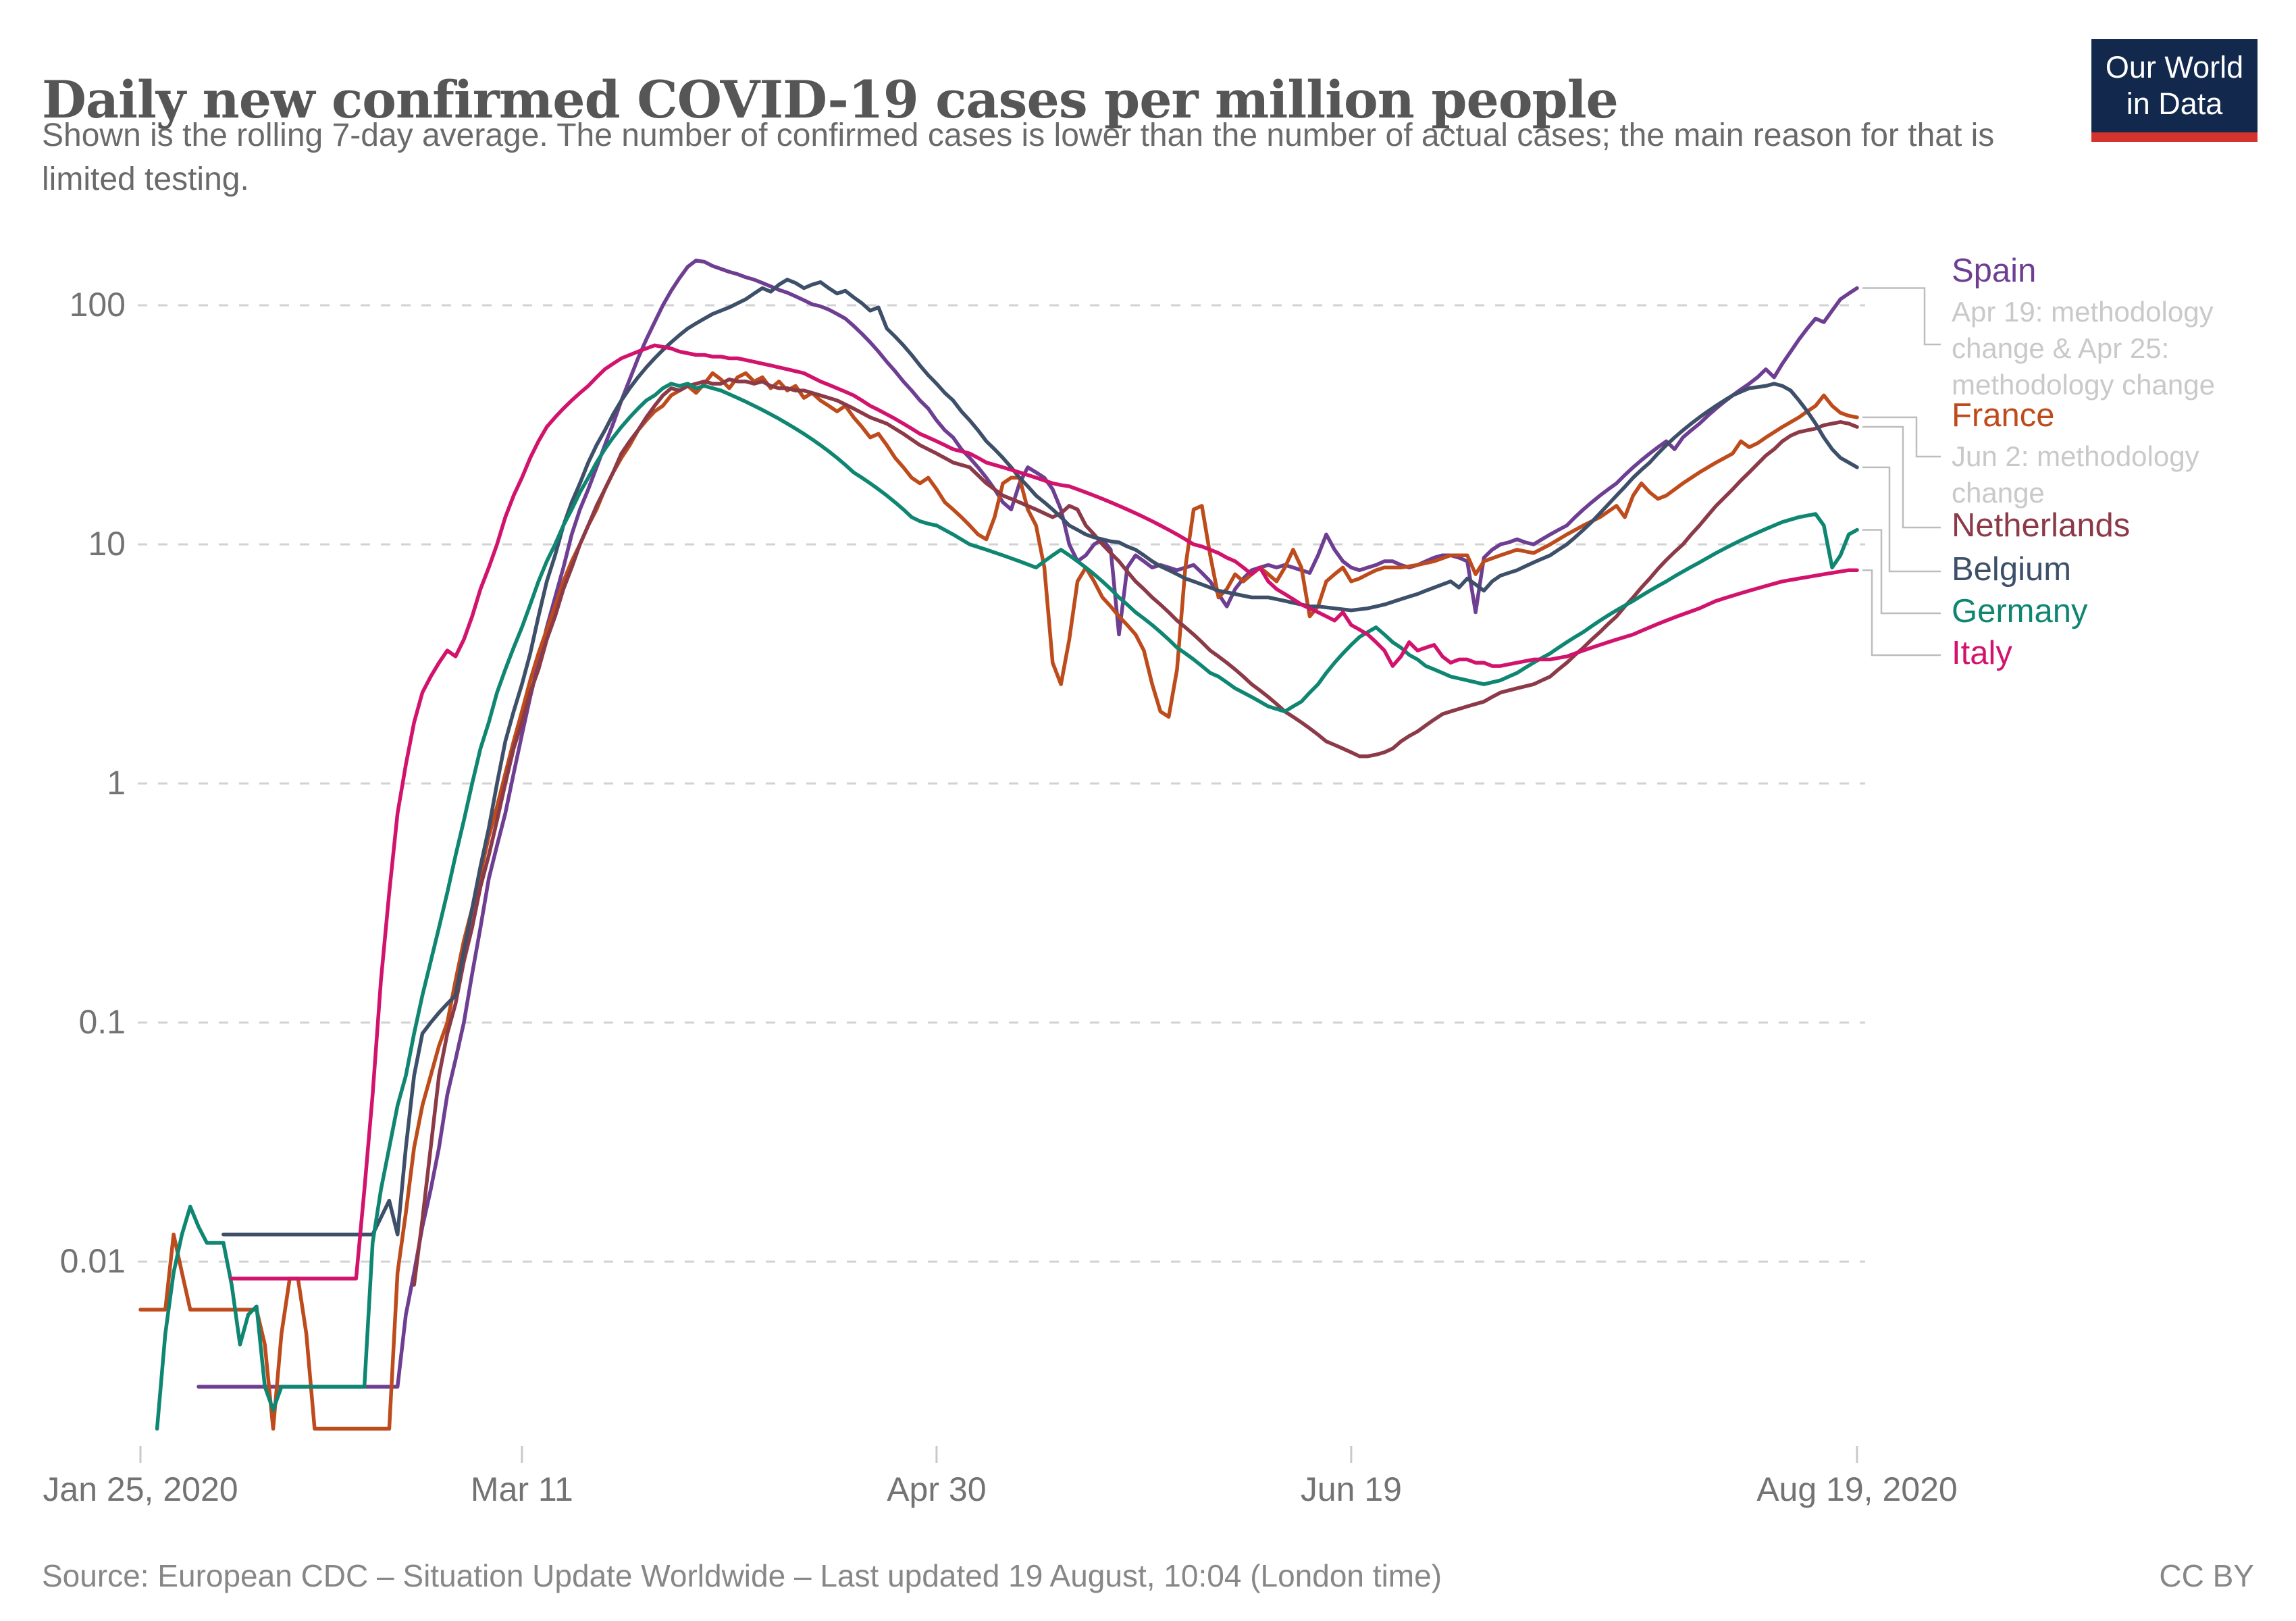 Image resolution: width=2296 pixels, height=1621 pixels. I want to click on y-tick-label-1: 1, so click(116, 783).